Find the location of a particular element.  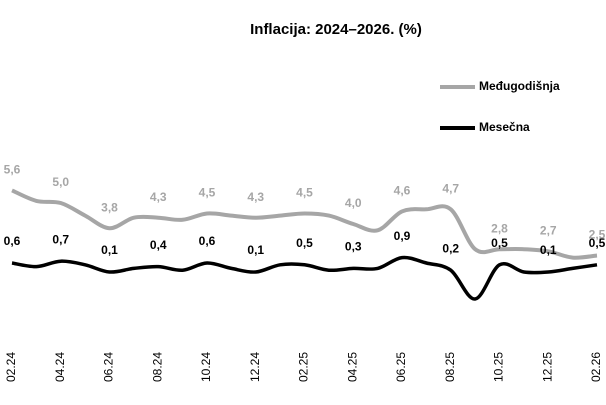

x-tick-label: 08.25 is located at coordinates (450, 367).